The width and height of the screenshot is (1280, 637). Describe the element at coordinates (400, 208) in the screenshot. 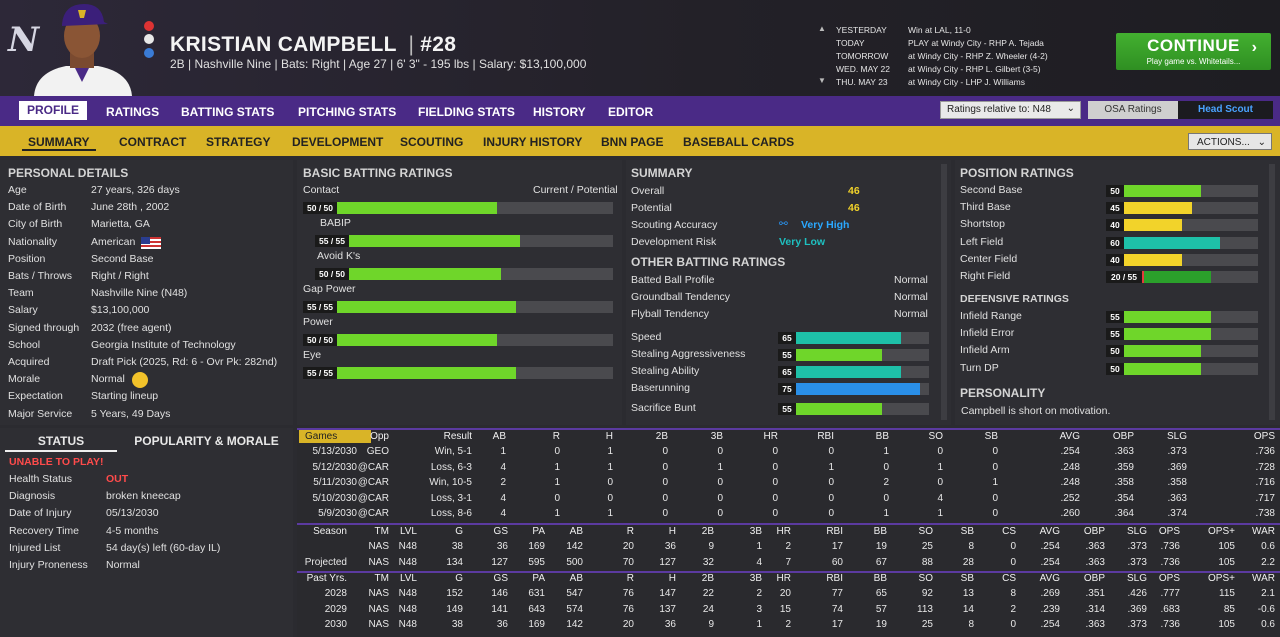

I see `batting-0-fill` at that location.